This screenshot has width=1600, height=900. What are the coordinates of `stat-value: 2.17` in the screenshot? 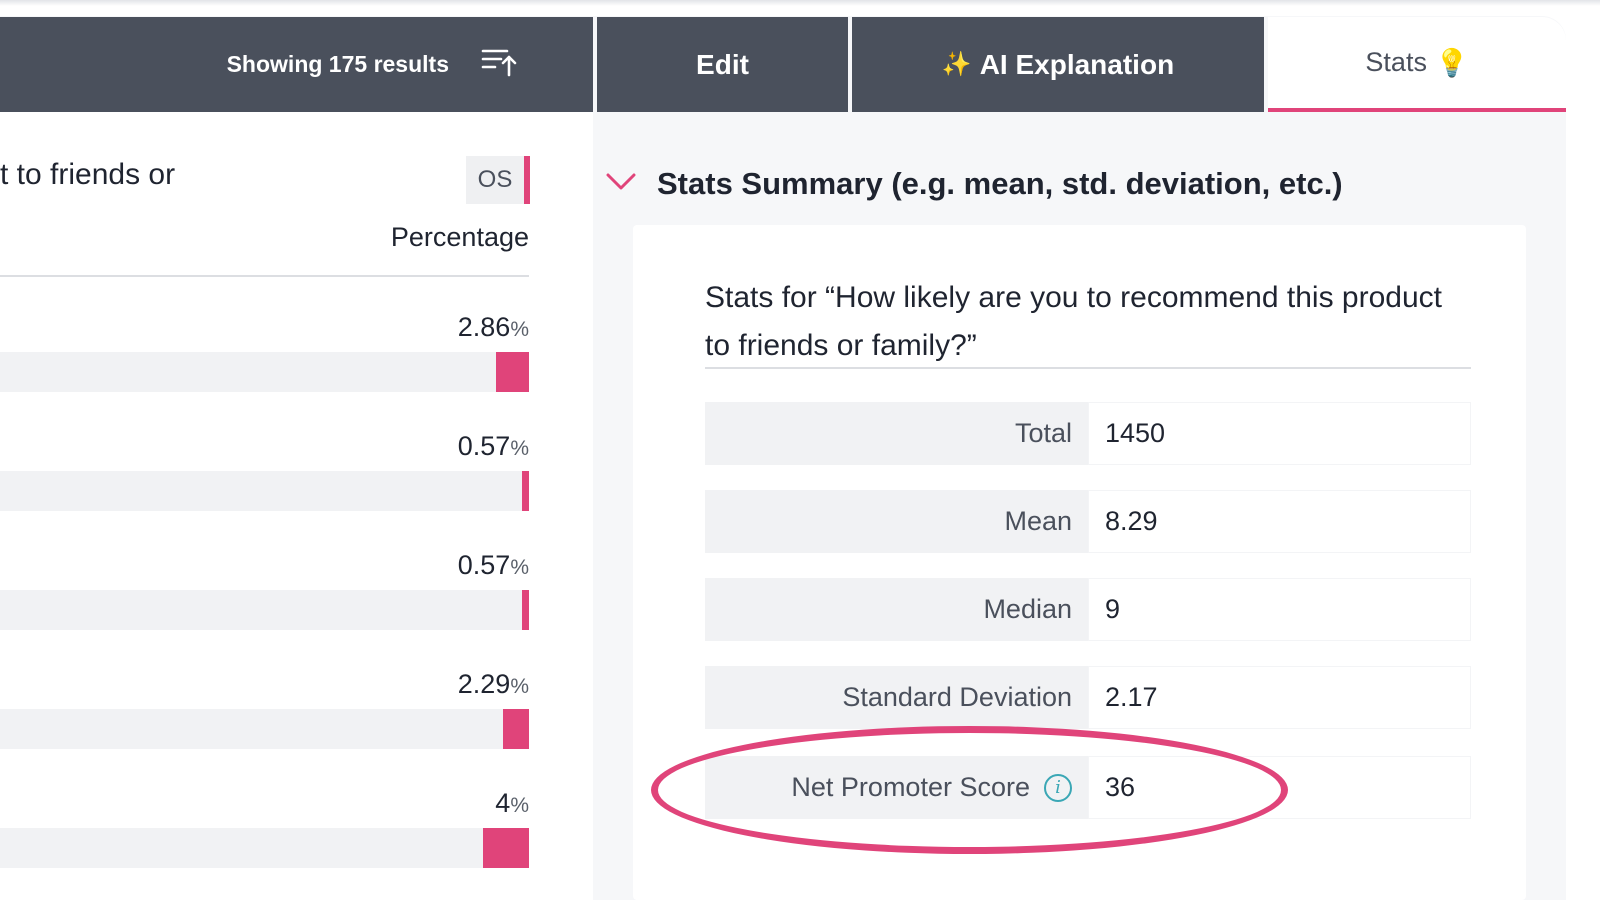 It's located at (1279, 697).